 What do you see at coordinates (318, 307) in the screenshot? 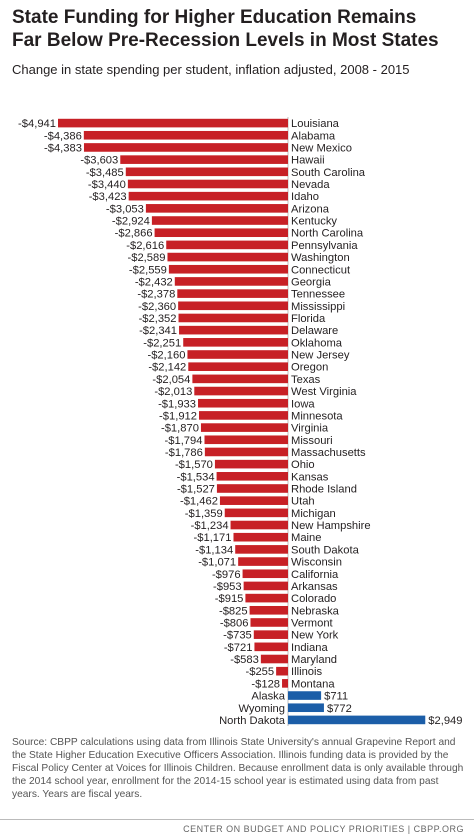
I see `category-label: Mississippi` at bounding box center [318, 307].